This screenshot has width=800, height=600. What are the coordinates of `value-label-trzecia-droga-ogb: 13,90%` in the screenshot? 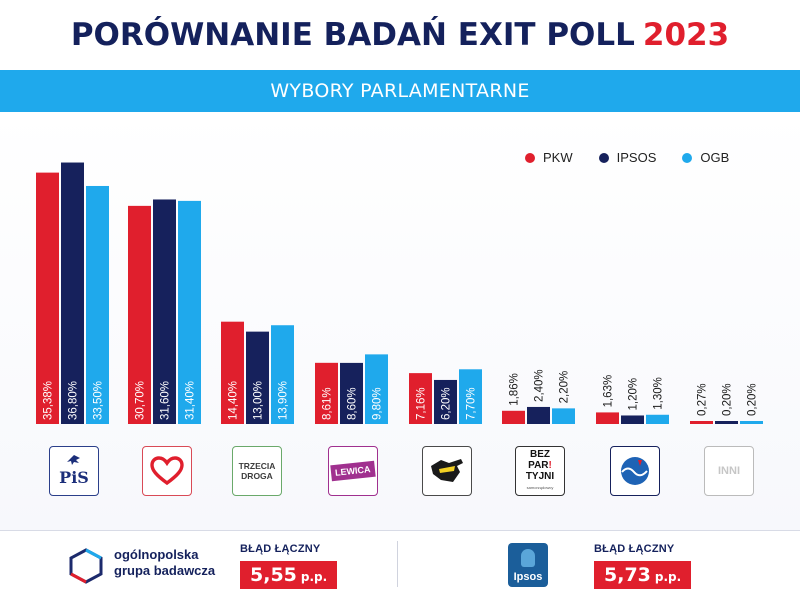 It's located at (284, 400).